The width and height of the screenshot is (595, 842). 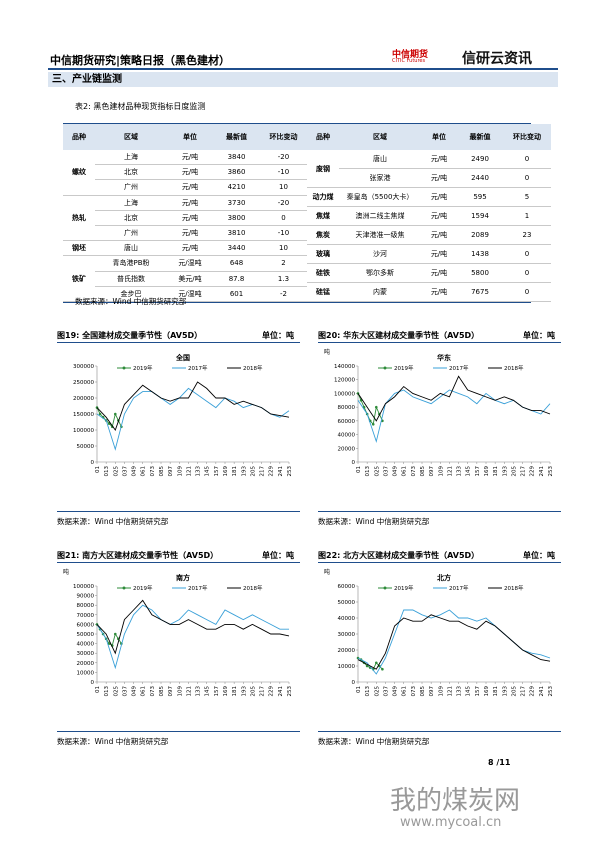 What do you see at coordinates (190, 279) in the screenshot?
I see `table-cell: 美元/吨` at bounding box center [190, 279].